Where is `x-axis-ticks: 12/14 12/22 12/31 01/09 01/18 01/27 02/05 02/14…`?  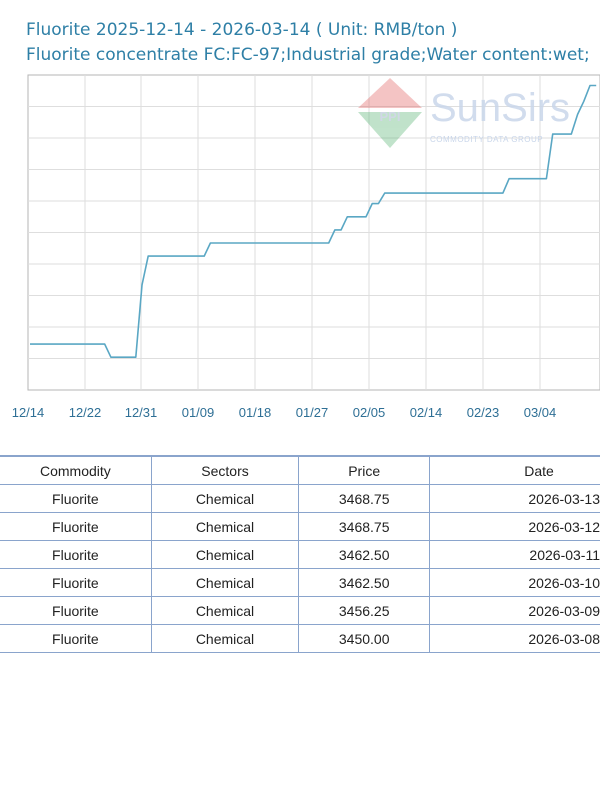 x-axis-ticks: 12/14 12/22 12/31 01/09 01/18 01/27 02/05 02/14… is located at coordinates (284, 412).